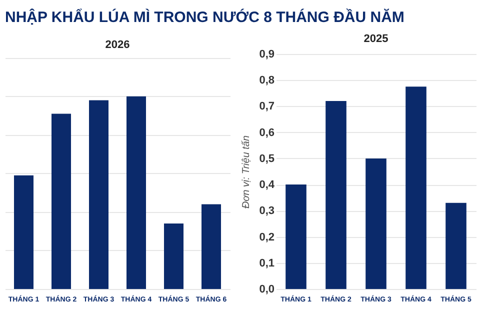 The height and width of the screenshot is (333, 500). What do you see at coordinates (117, 45) in the screenshot?
I see `chart-subtitle: 2026` at bounding box center [117, 45].